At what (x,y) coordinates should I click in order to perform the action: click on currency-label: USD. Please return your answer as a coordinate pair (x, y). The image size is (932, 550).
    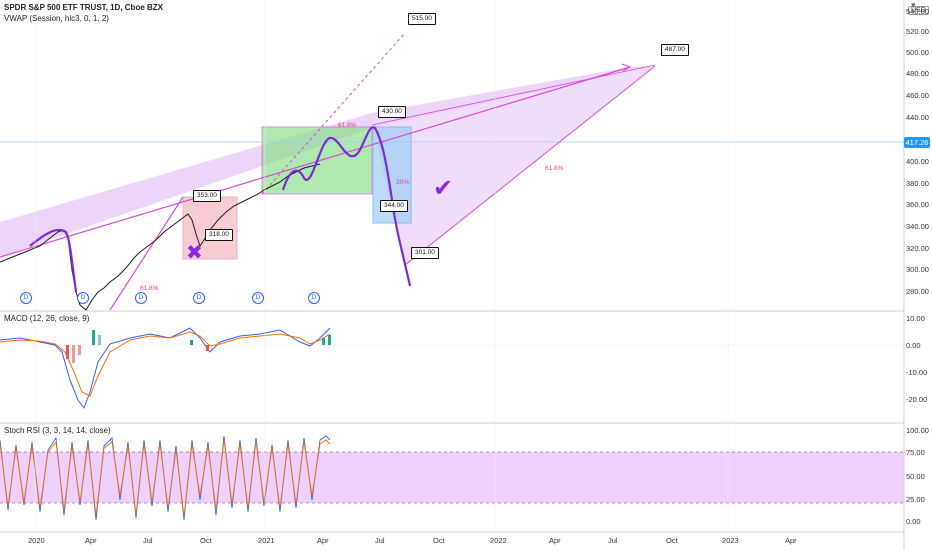
    Looking at the image, I should click on (918, 10).